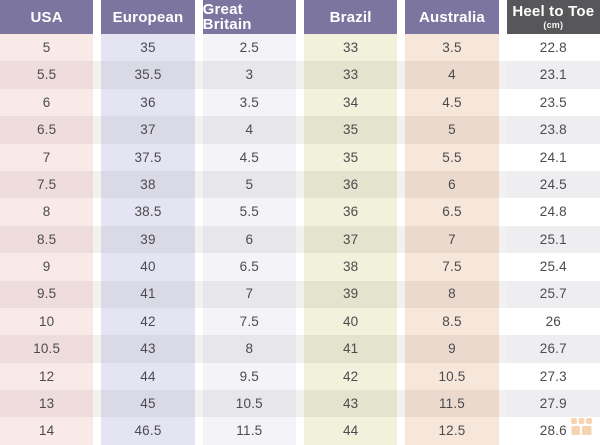 This screenshot has width=600, height=445. I want to click on column-header-heel-to-toe: Heel to Toe (cm), so click(553, 17).